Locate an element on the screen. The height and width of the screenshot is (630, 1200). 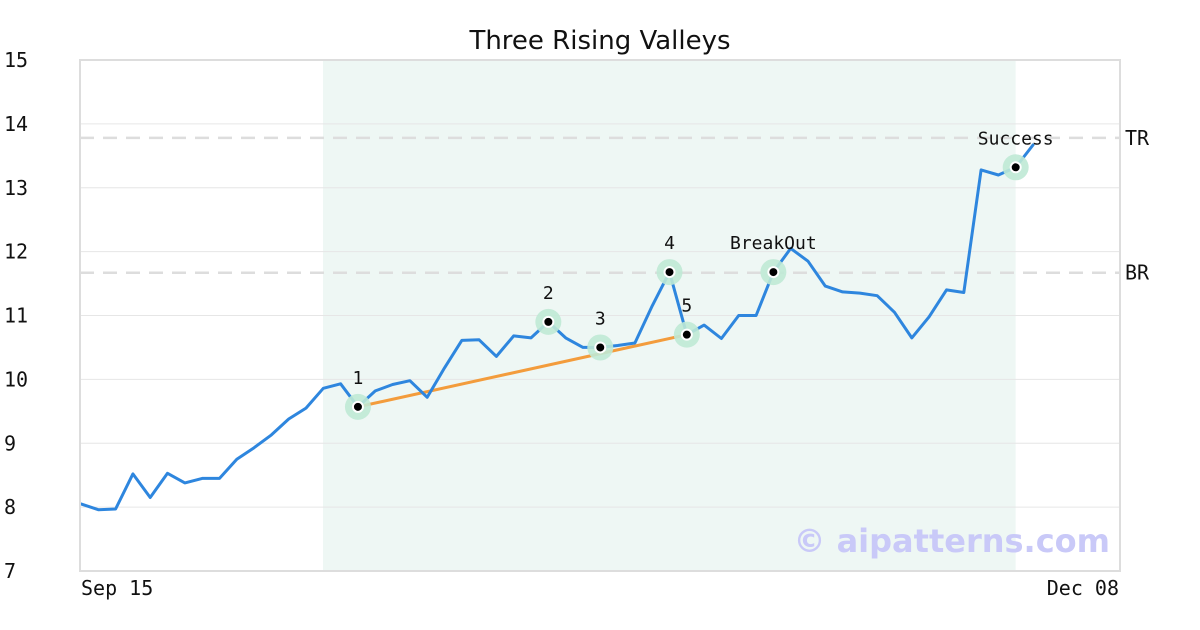
y-tick-label: 10 is located at coordinates (16, 379).